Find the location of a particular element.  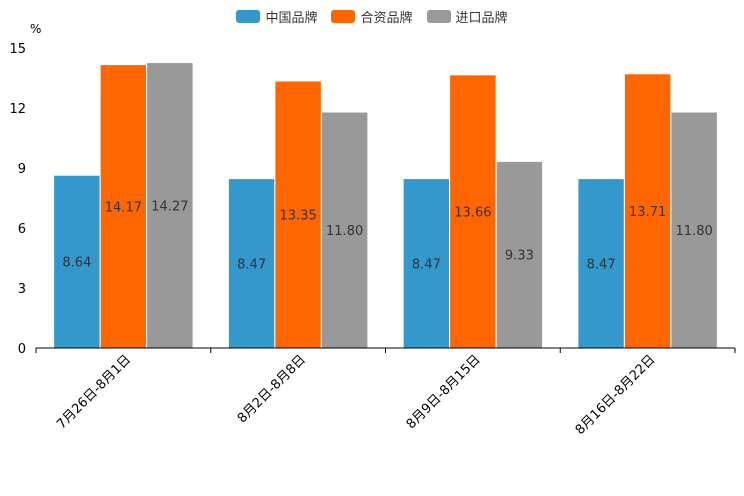

bar-s1-c2 is located at coordinates (473, 211).